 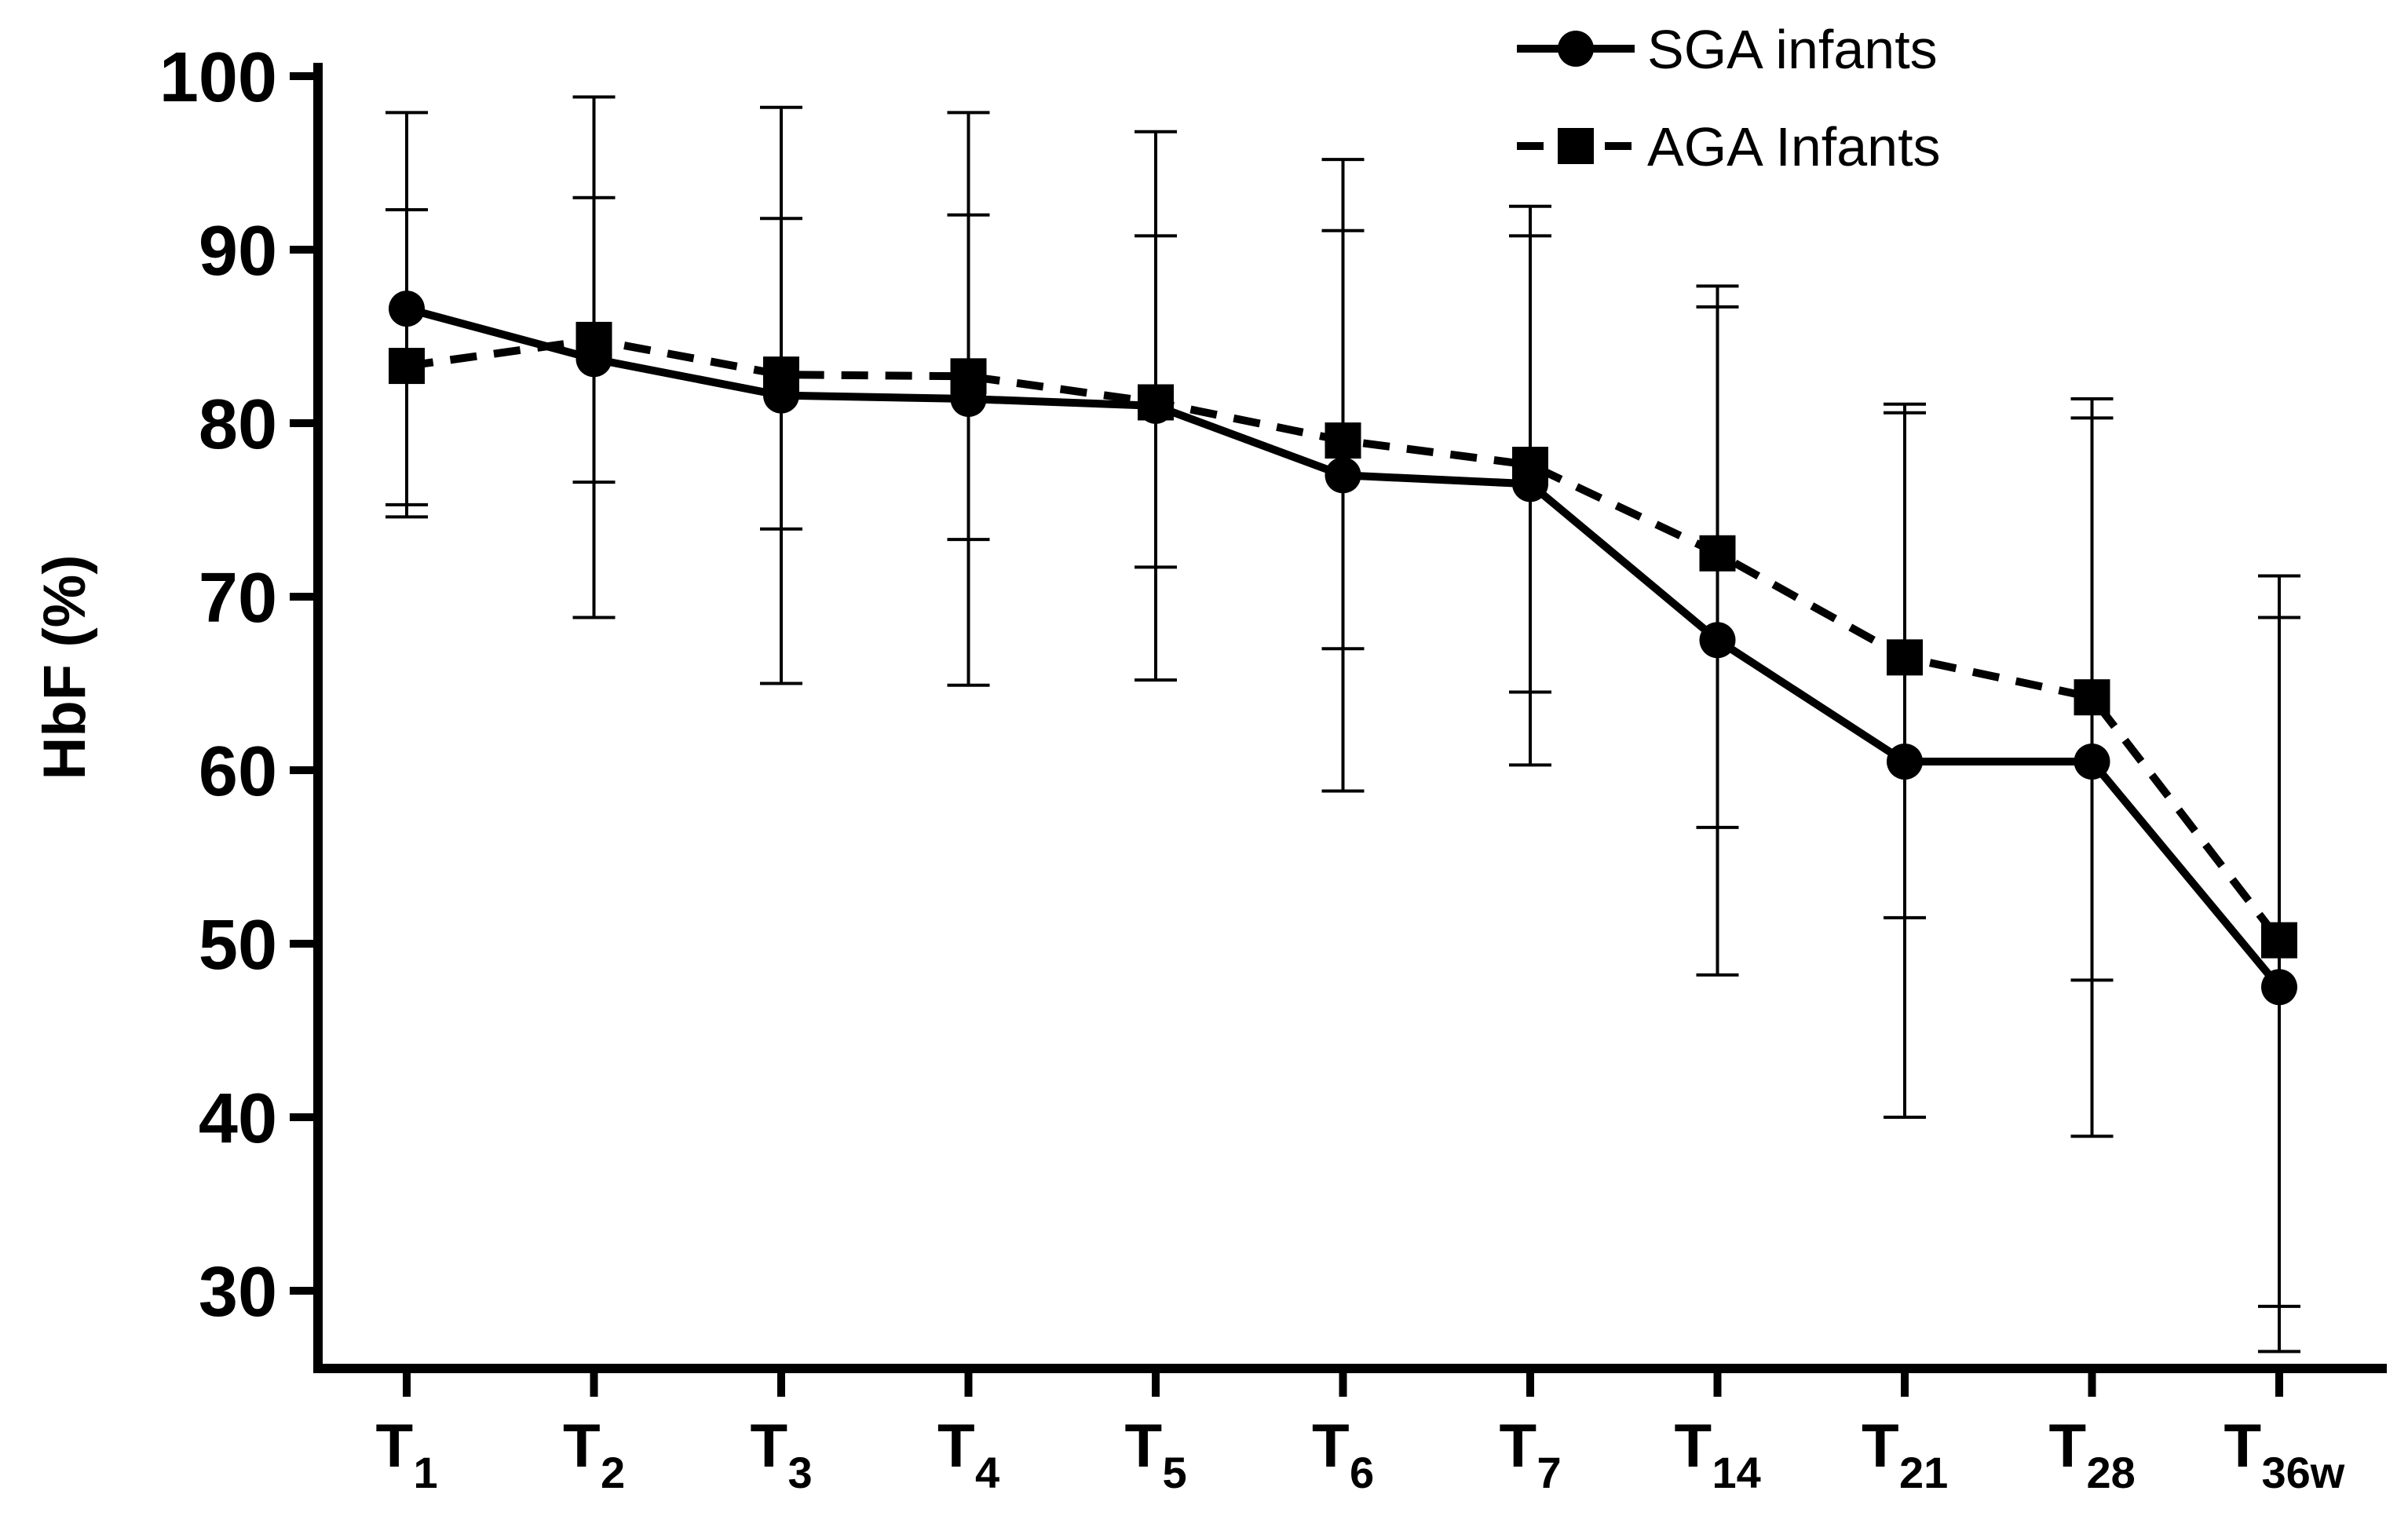 What do you see at coordinates (218, 77) in the screenshot?
I see `y-tick-label: 100` at bounding box center [218, 77].